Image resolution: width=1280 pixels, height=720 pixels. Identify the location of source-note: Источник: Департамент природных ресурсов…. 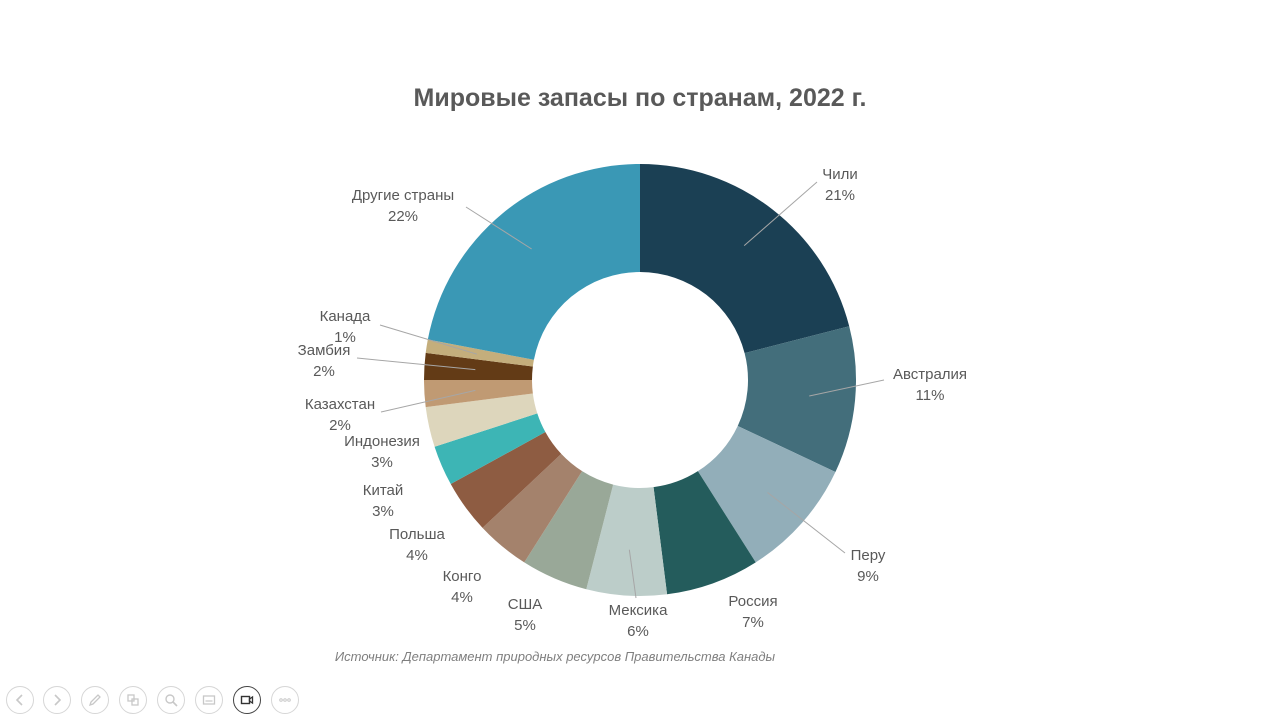
(555, 656).